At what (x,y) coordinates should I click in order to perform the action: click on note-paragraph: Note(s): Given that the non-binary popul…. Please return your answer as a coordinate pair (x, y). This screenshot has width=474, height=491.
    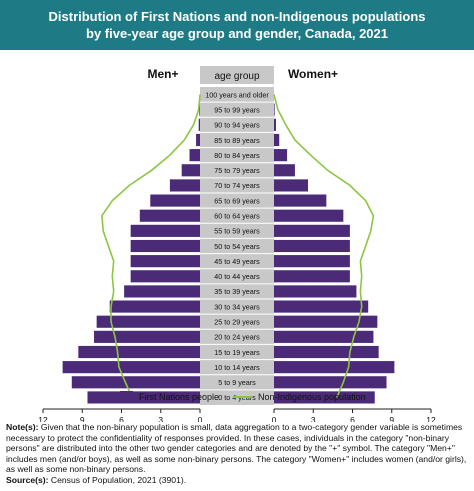
    Looking at the image, I should click on (237, 448).